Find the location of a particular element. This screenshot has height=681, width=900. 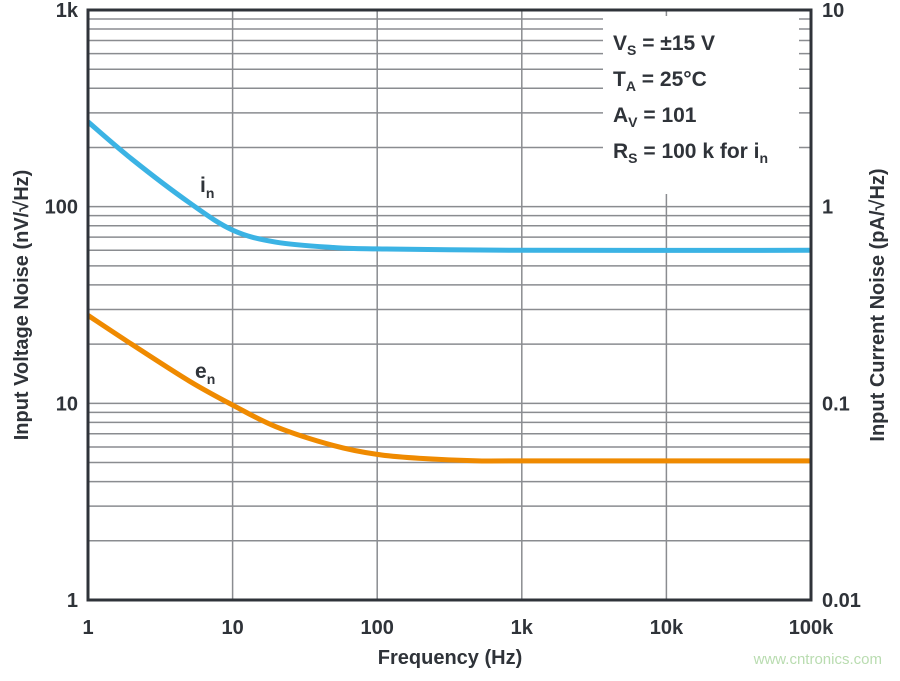

series-label-in: in is located at coordinates (207, 187).